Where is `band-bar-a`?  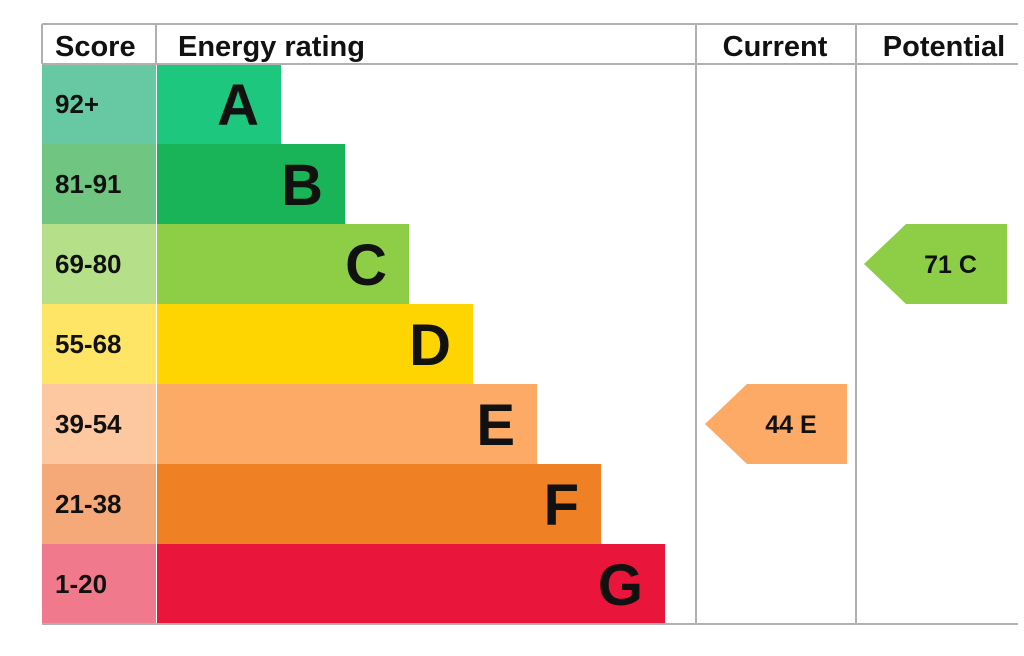 band-bar-a is located at coordinates (219, 104).